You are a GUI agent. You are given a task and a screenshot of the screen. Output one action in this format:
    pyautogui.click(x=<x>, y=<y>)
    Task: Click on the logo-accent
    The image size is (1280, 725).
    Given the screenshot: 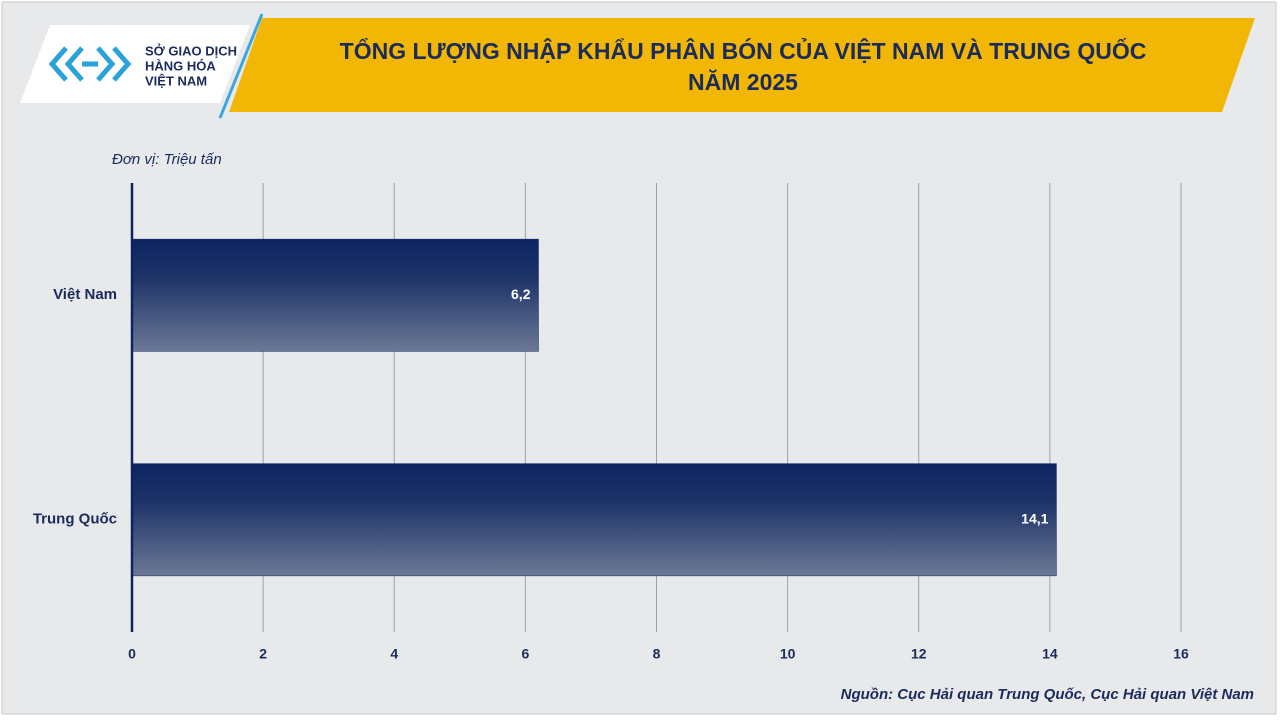 What is the action you would take?
    pyautogui.click(x=241, y=66)
    